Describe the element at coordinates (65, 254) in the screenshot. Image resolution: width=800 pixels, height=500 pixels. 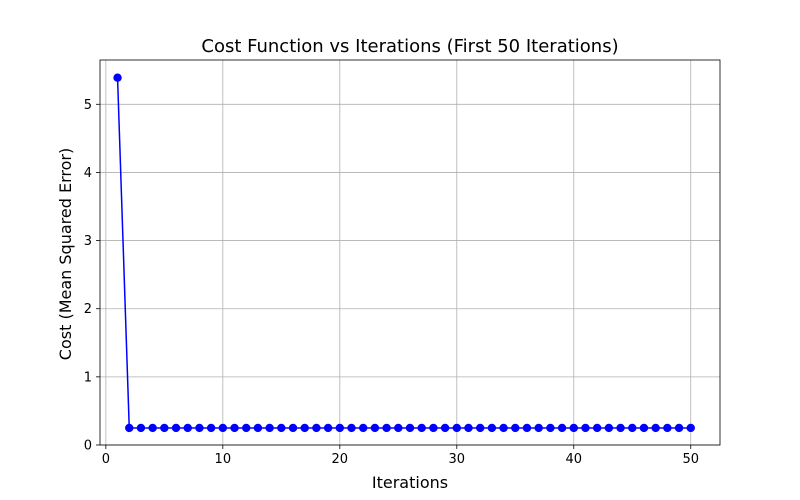
I see `y-axis-label: Cost (Mean Squared Error)` at that location.